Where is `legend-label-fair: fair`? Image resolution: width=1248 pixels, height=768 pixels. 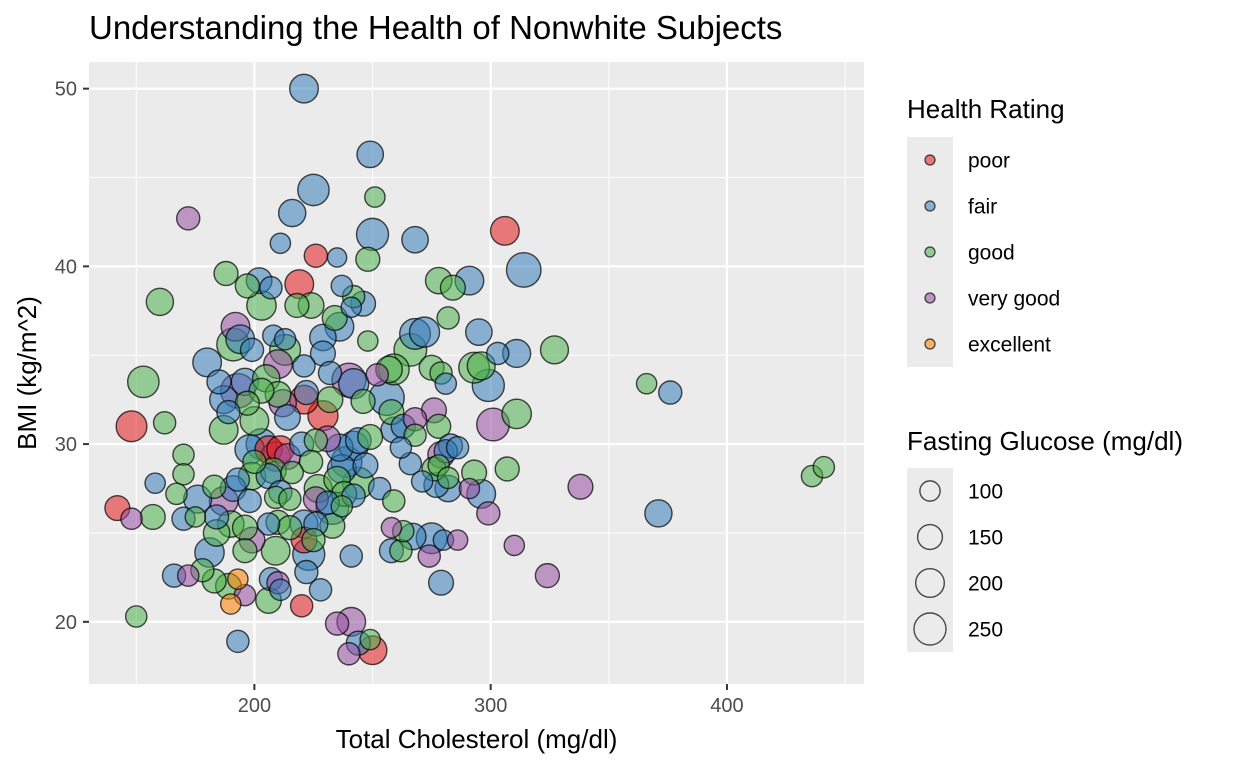 legend-label-fair: fair is located at coordinates (982, 207).